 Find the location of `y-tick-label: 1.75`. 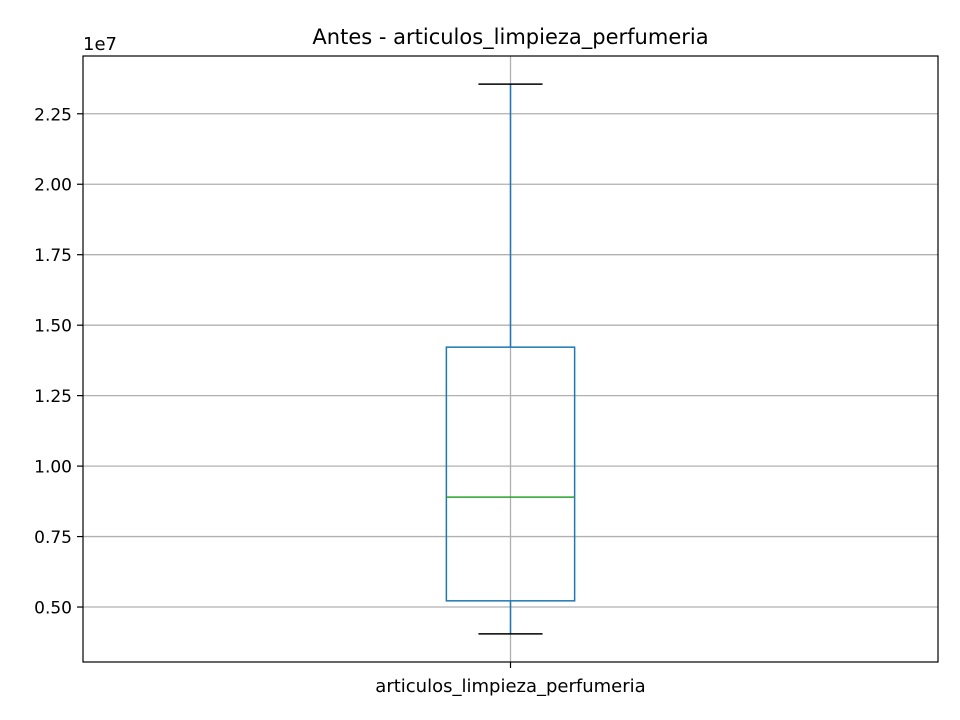

y-tick-label: 1.75 is located at coordinates (53, 256).